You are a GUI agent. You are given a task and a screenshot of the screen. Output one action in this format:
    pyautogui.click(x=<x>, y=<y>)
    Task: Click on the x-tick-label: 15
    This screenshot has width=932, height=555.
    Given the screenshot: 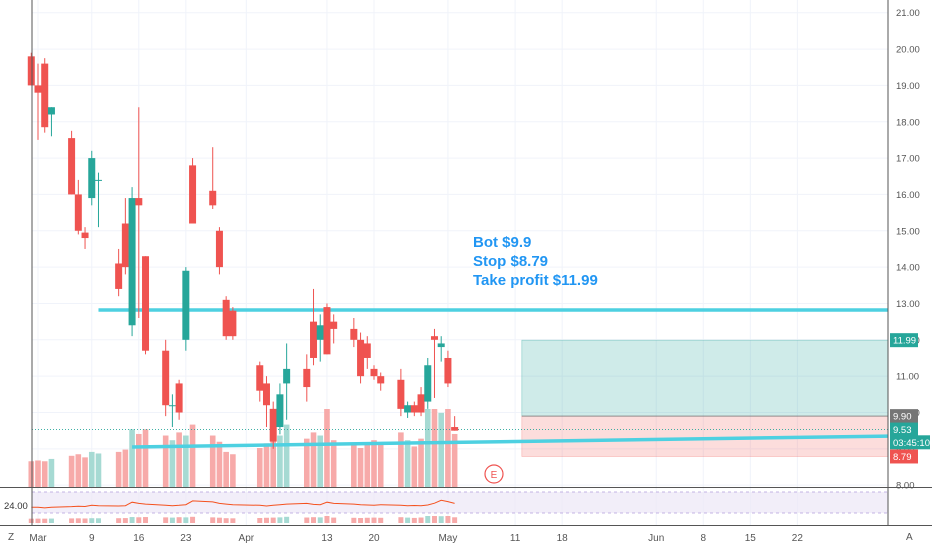 What is the action you would take?
    pyautogui.click(x=751, y=538)
    